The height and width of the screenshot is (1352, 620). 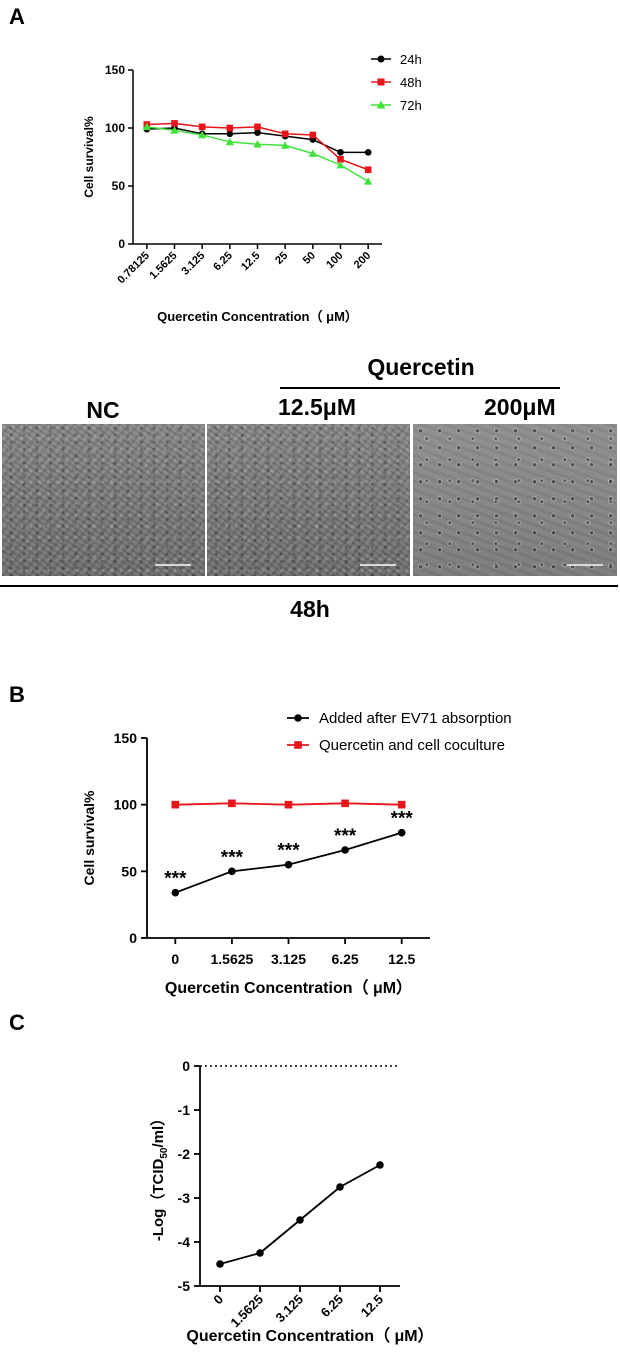 I want to click on y-axis-label-subscript: 50, so click(x=164, y=1153).